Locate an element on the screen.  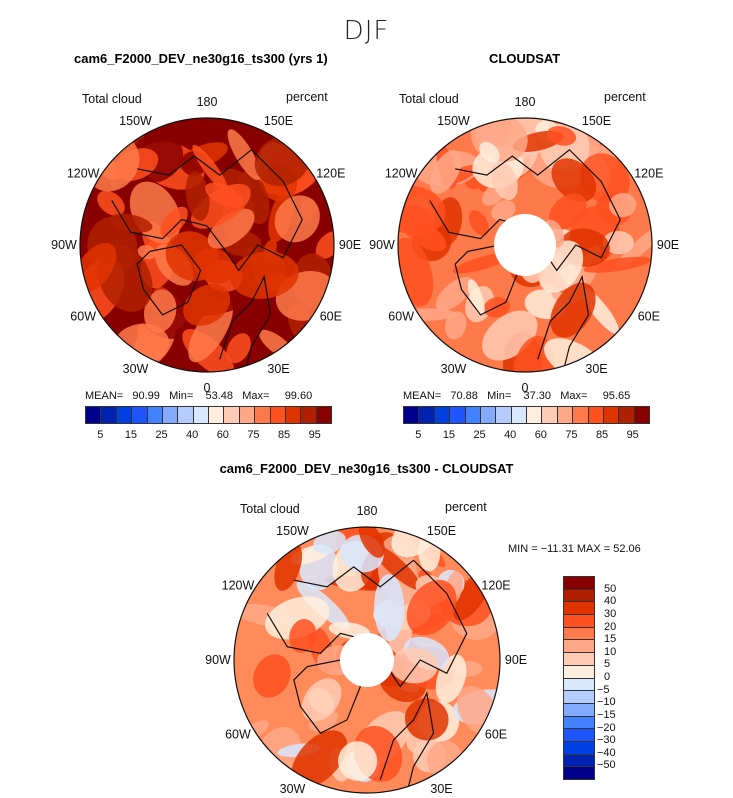
panel-3-title: cam6_F2000_DEV_ne30g16_ts300 - CLOUDSAT is located at coordinates (366, 468).